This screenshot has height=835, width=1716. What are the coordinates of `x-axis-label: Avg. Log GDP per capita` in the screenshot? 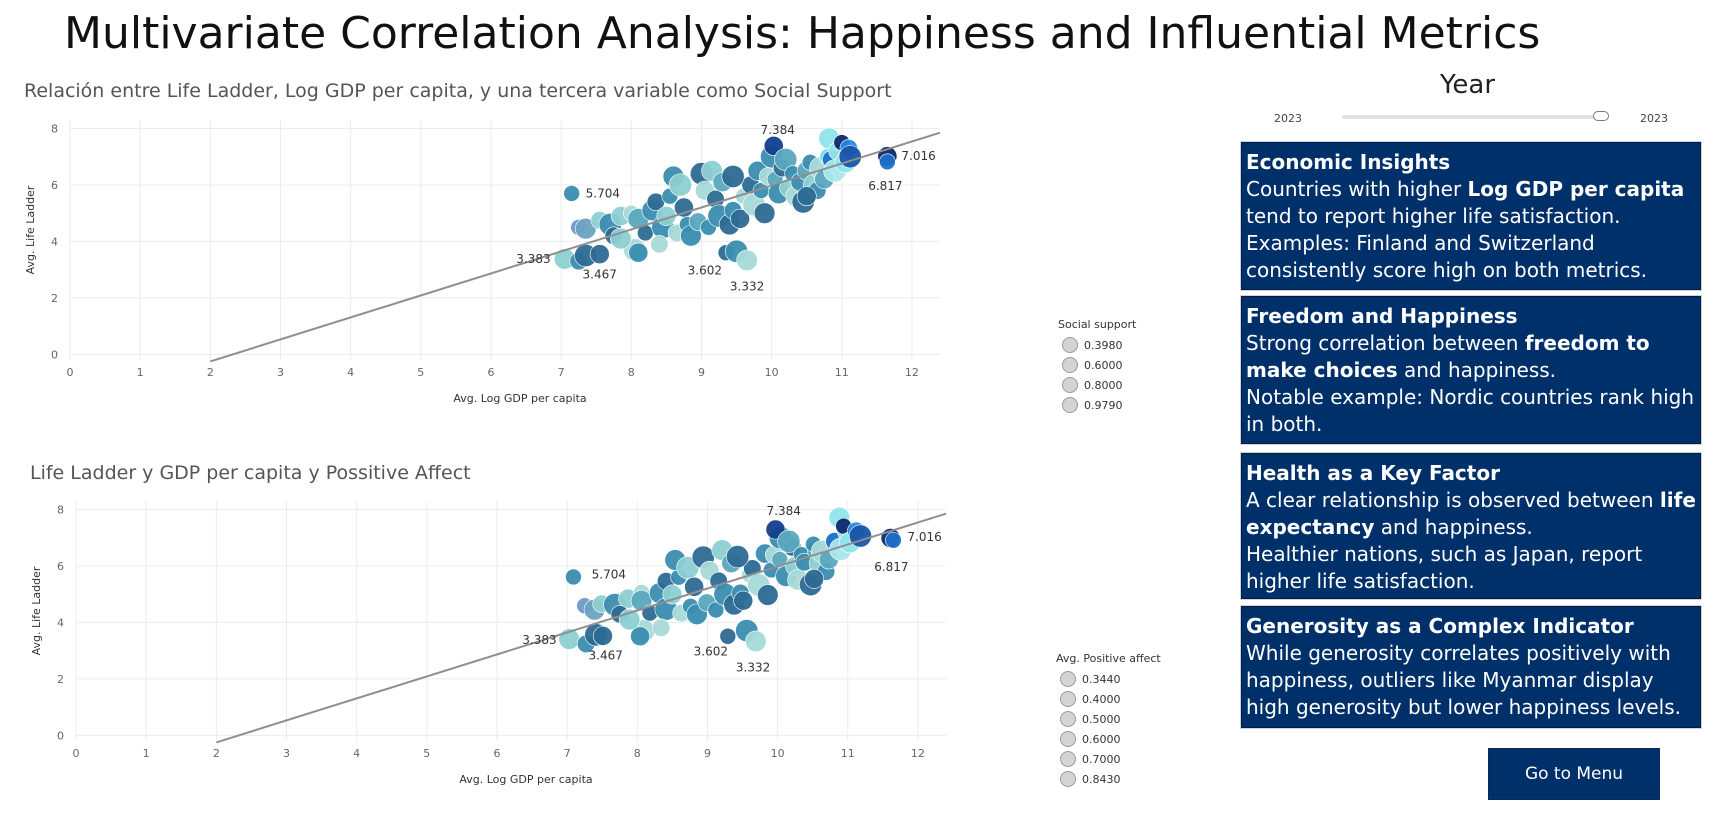 It's located at (519, 398).